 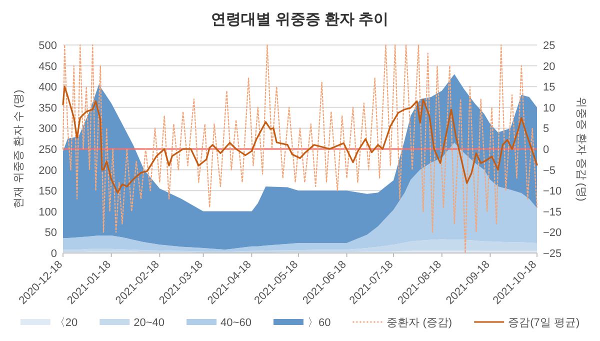 What do you see at coordinates (149, 323) in the screenshot?
I see `legend-label: 20~40` at bounding box center [149, 323].